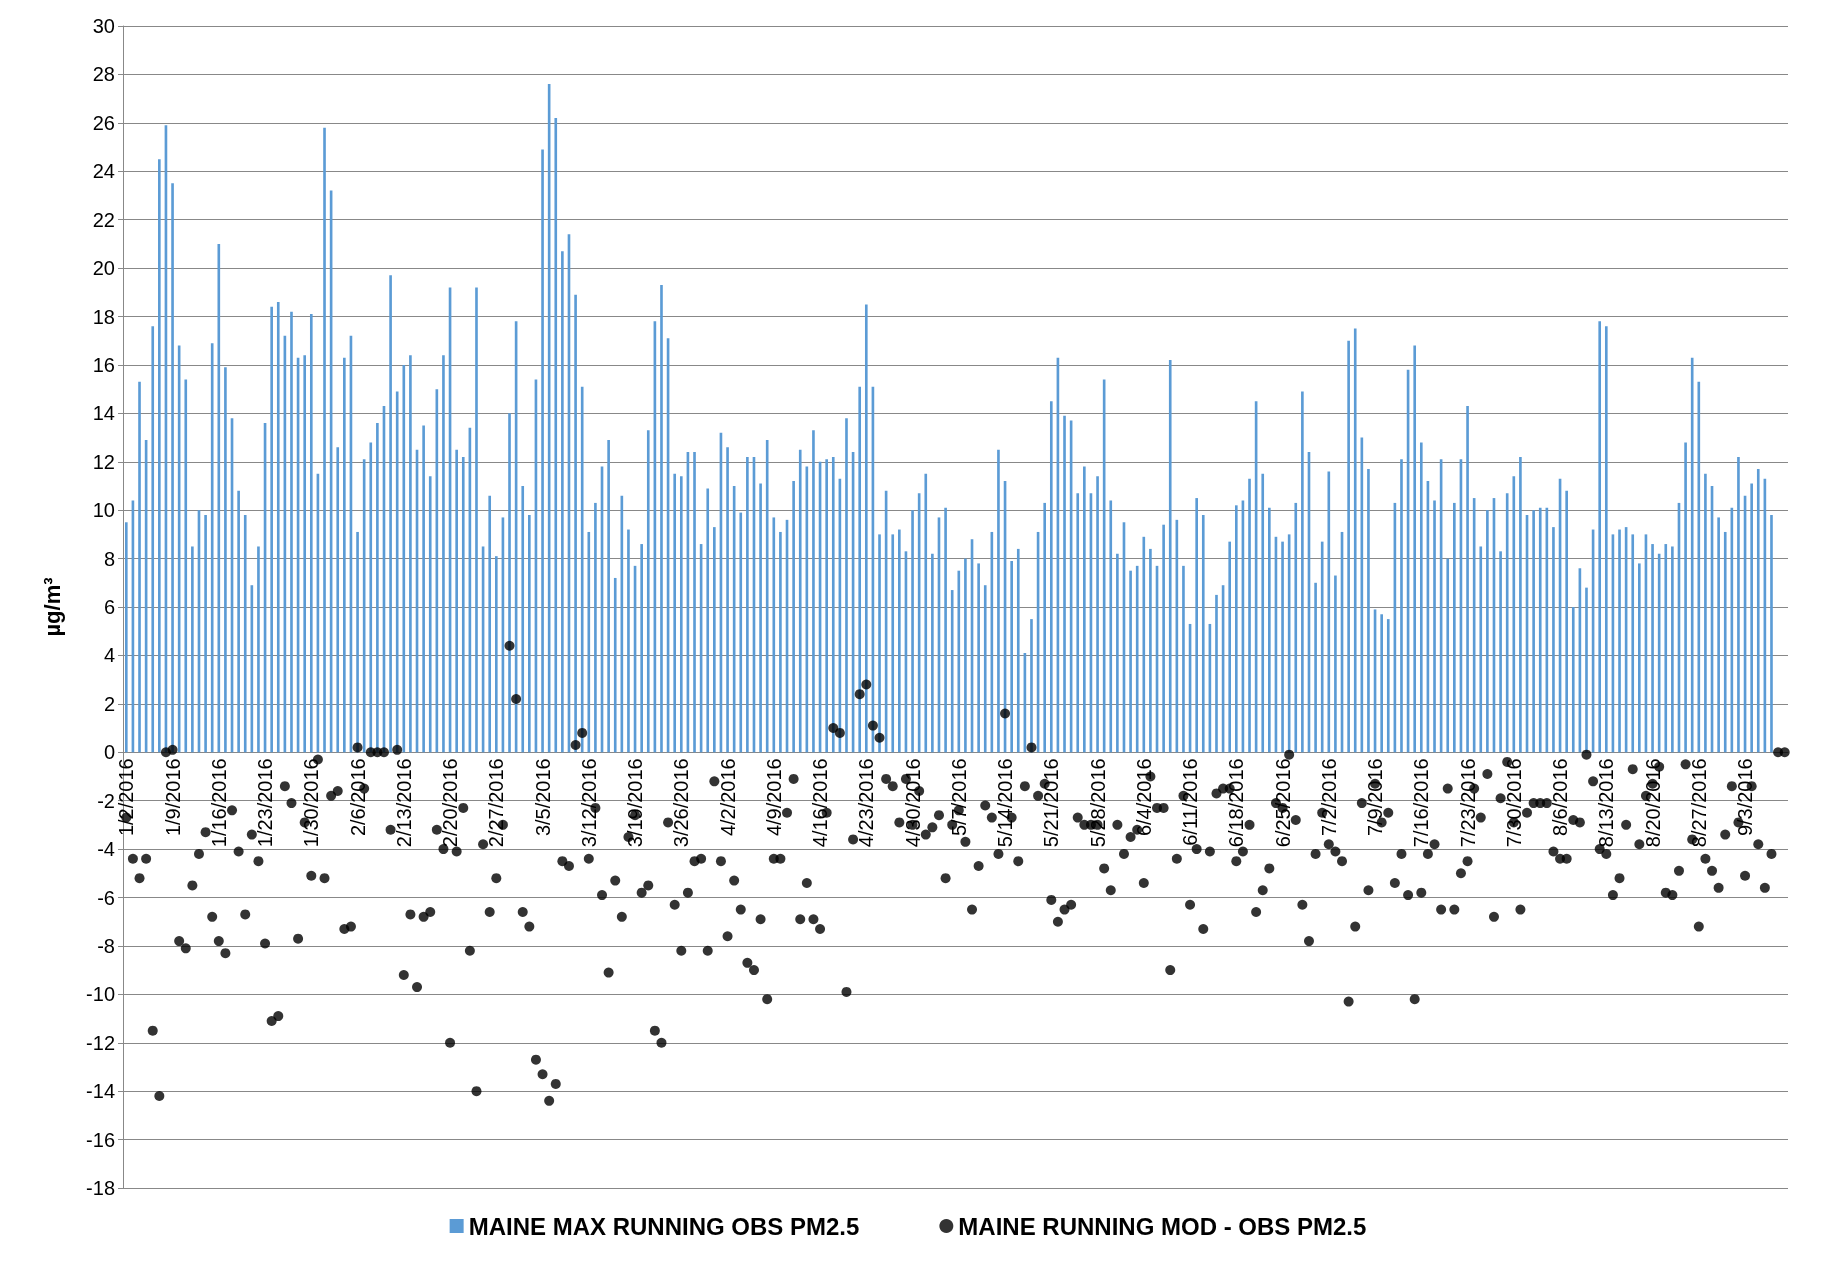  What do you see at coordinates (635, 803) in the screenshot?
I see `x-tick-label: 3/19/2016` at bounding box center [635, 803].